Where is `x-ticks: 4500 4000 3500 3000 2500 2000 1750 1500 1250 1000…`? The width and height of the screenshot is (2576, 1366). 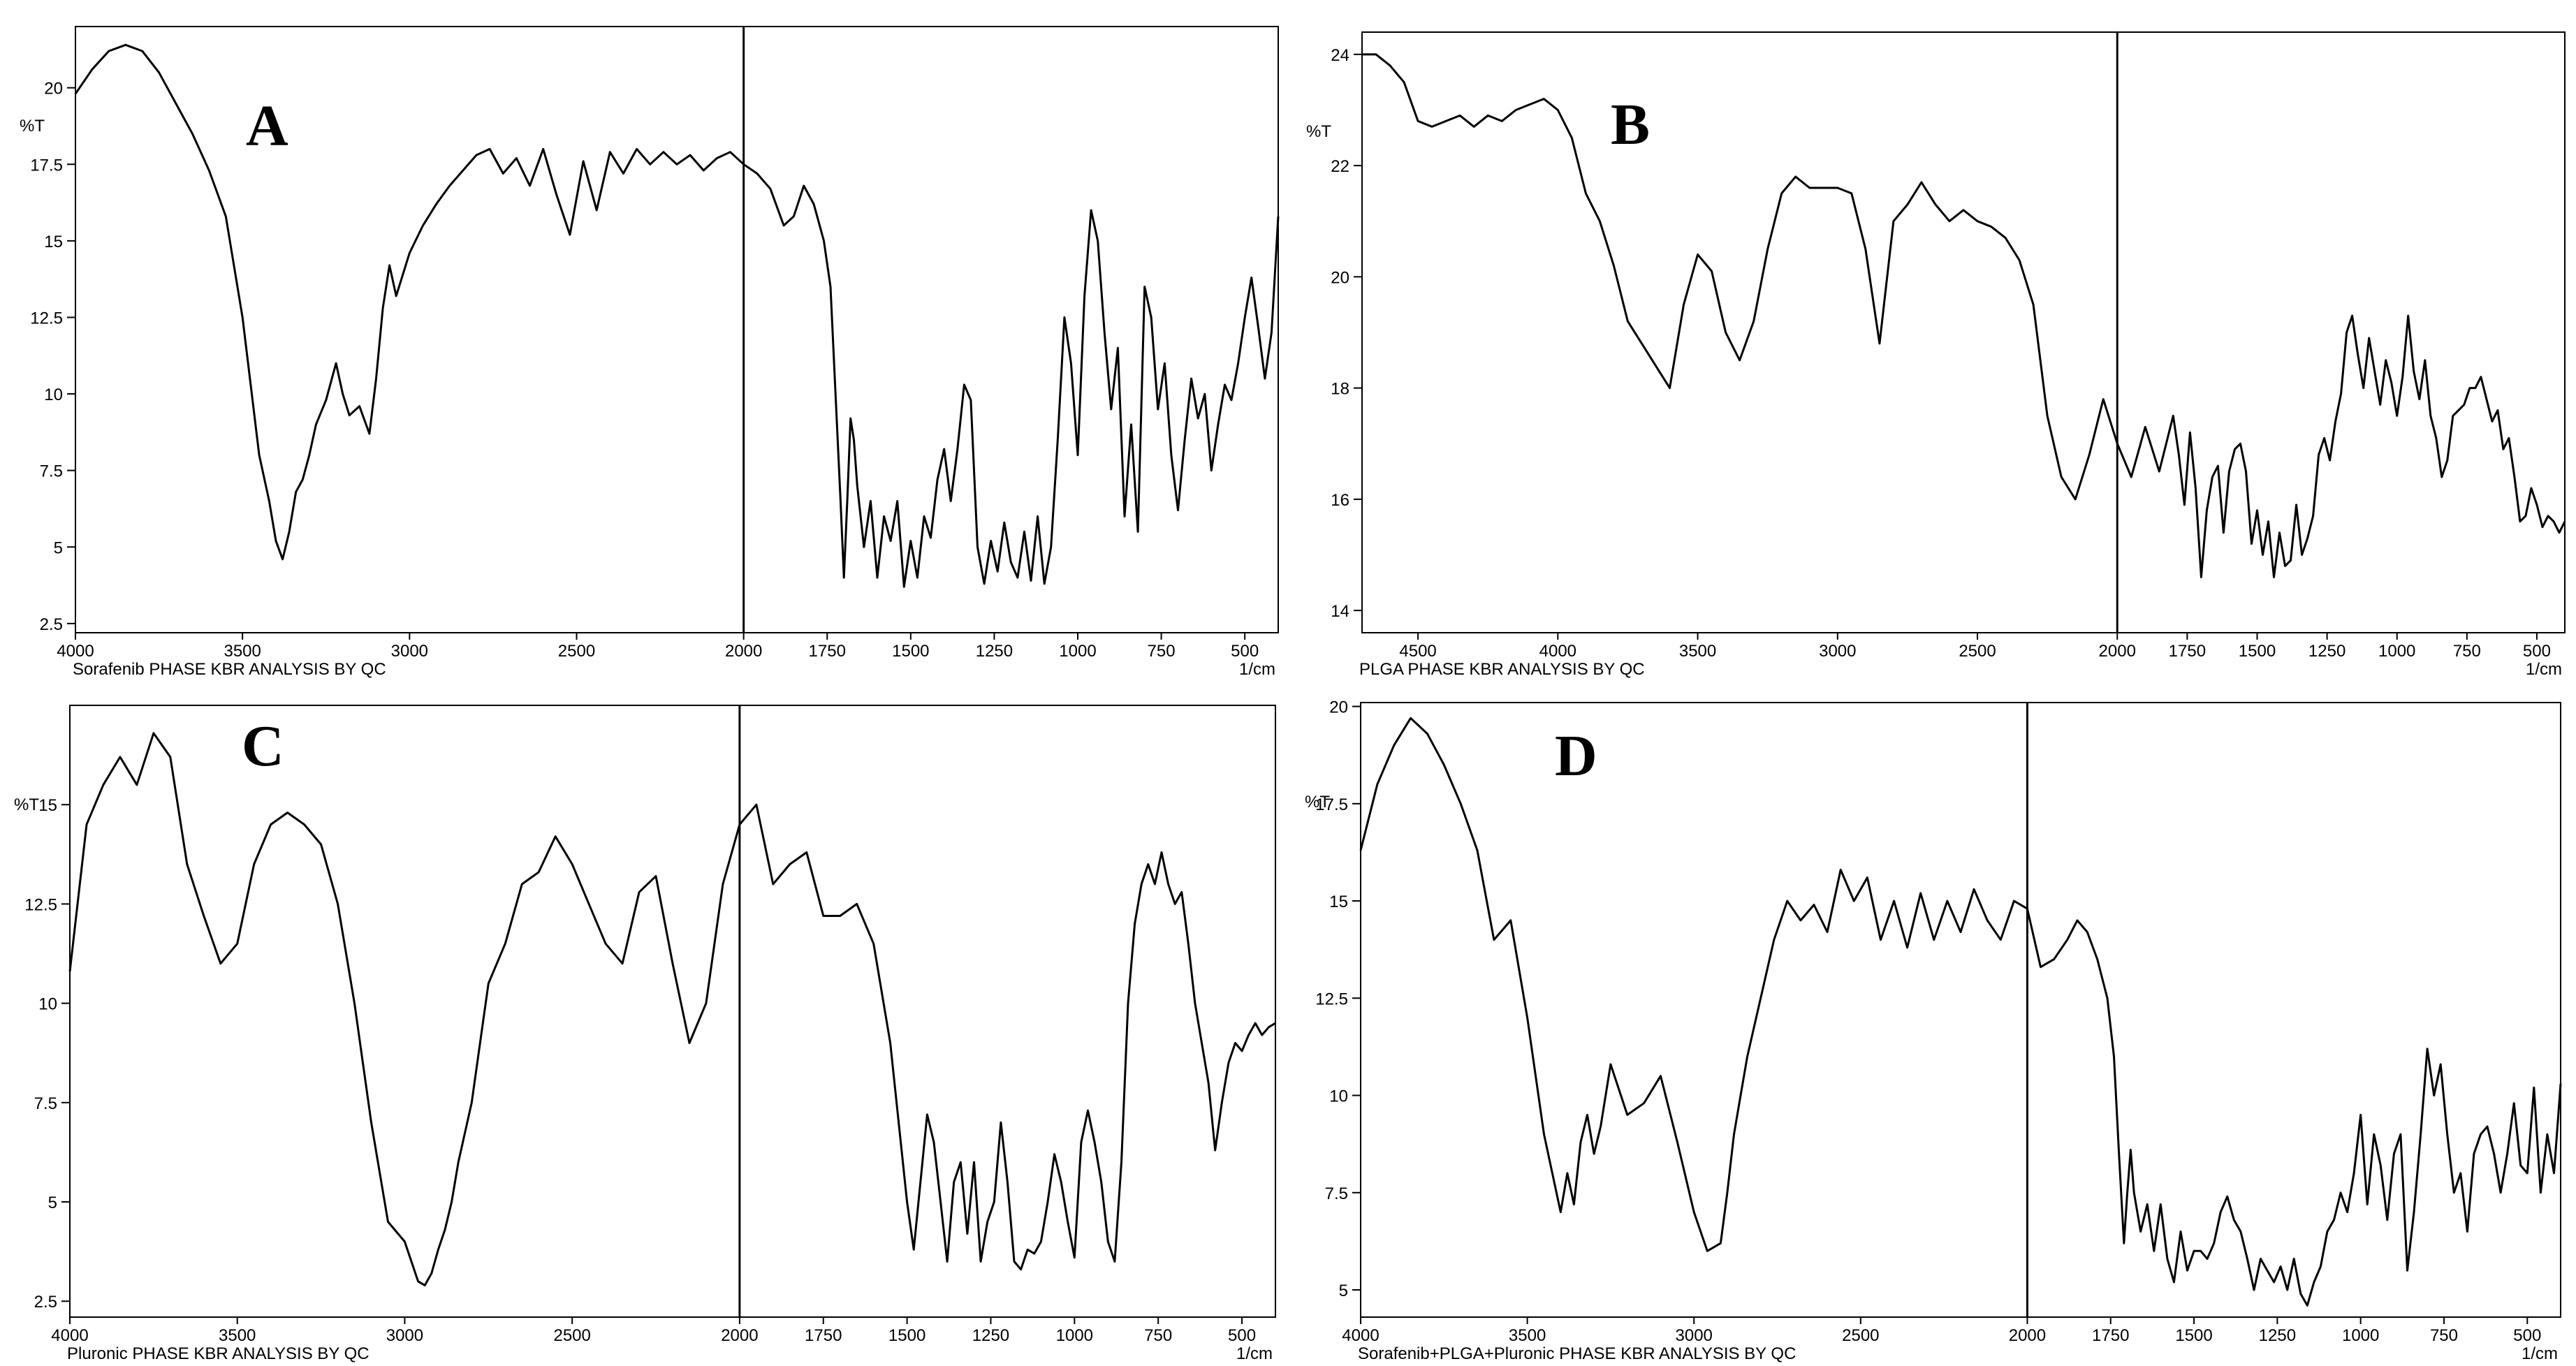 x-ticks: 4500 4000 3500 3000 2500 2000 1750 1500 1250 1000… is located at coordinates (1975, 647).